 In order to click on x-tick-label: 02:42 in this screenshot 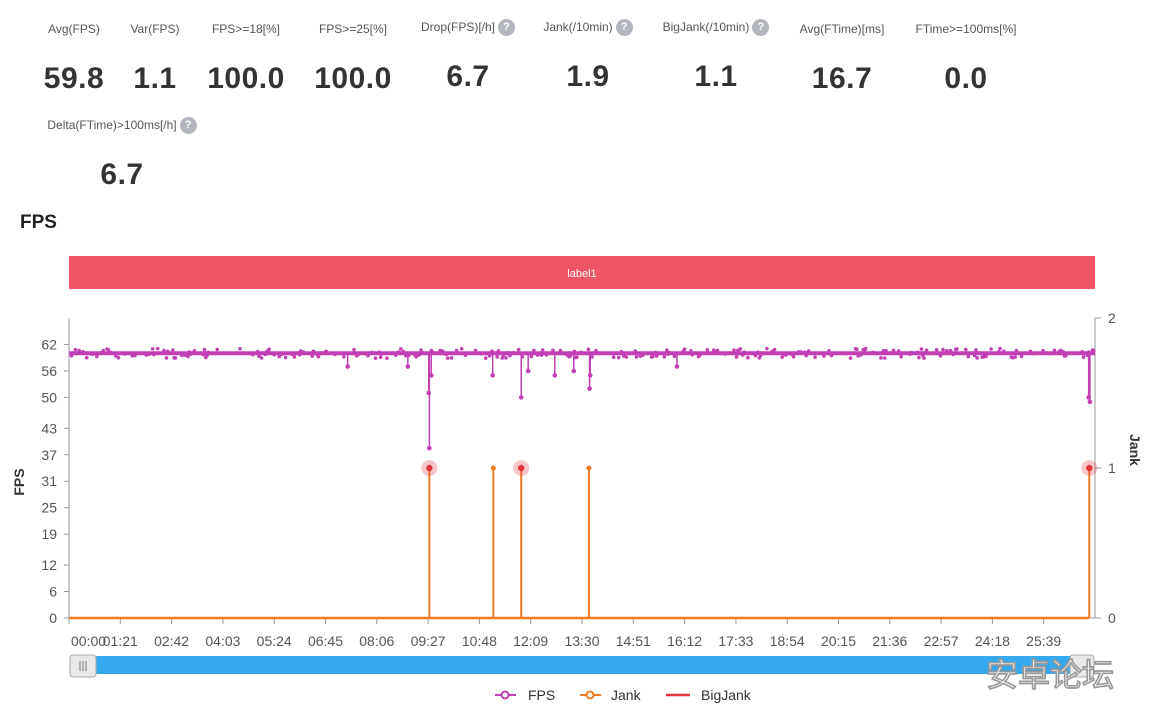, I will do `click(171, 641)`.